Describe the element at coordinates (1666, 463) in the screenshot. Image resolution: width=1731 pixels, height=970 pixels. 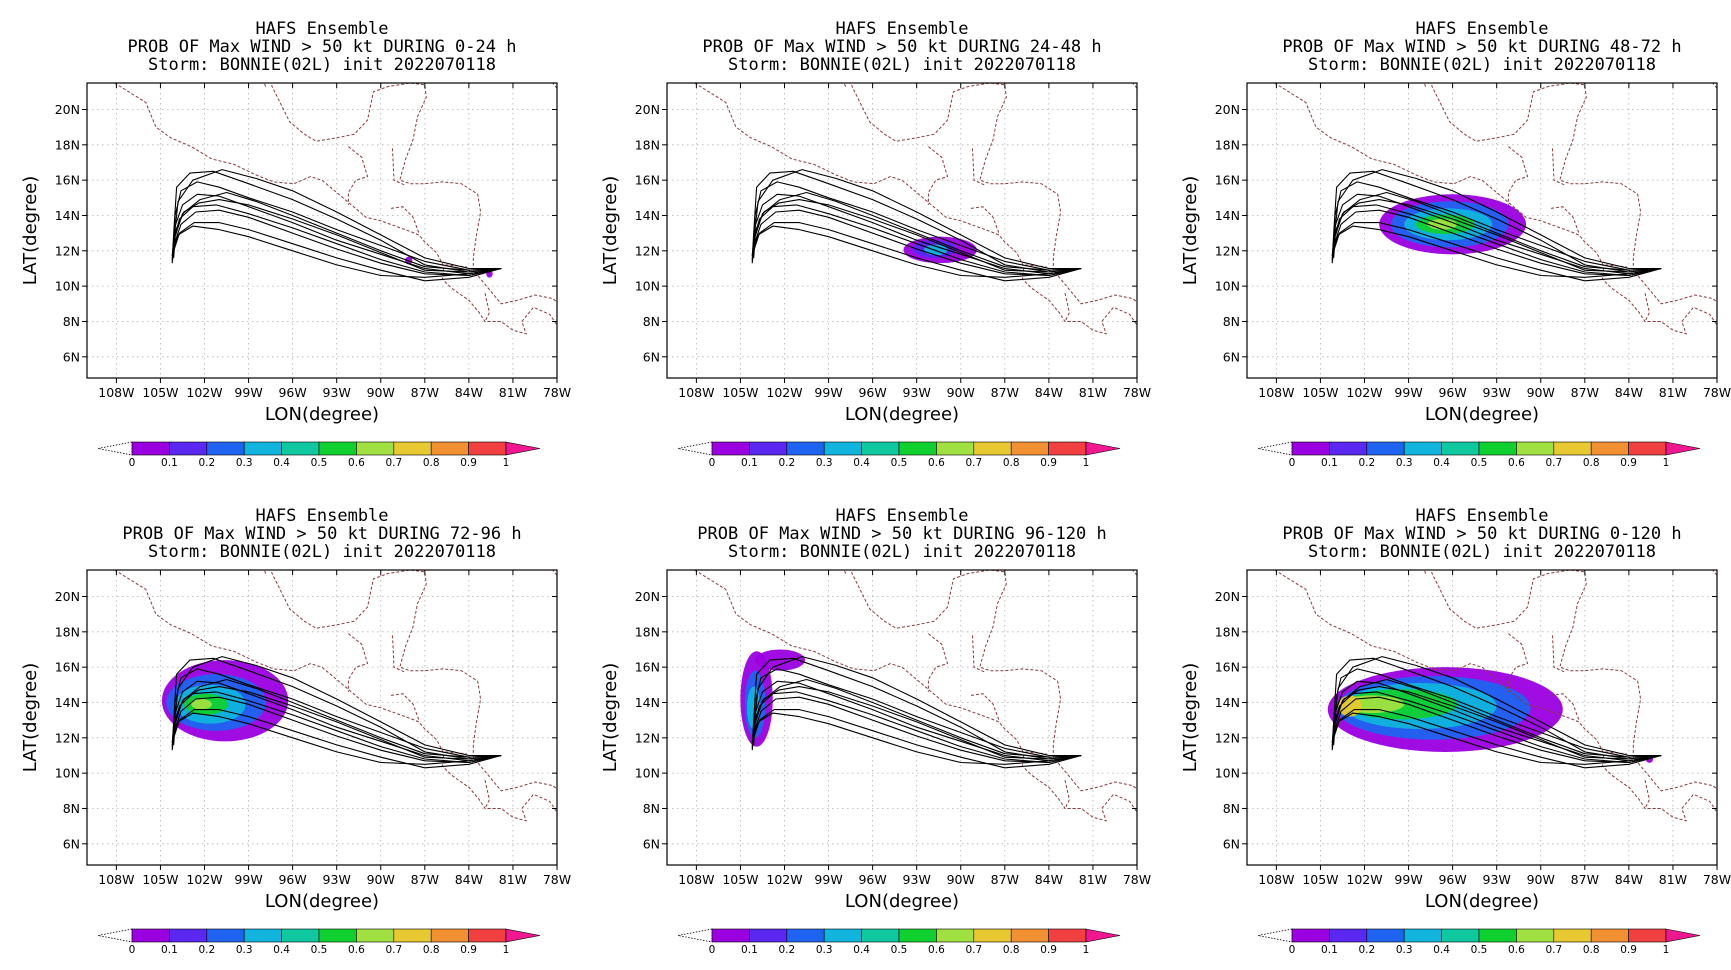
I see `colorbar-label: 1` at that location.